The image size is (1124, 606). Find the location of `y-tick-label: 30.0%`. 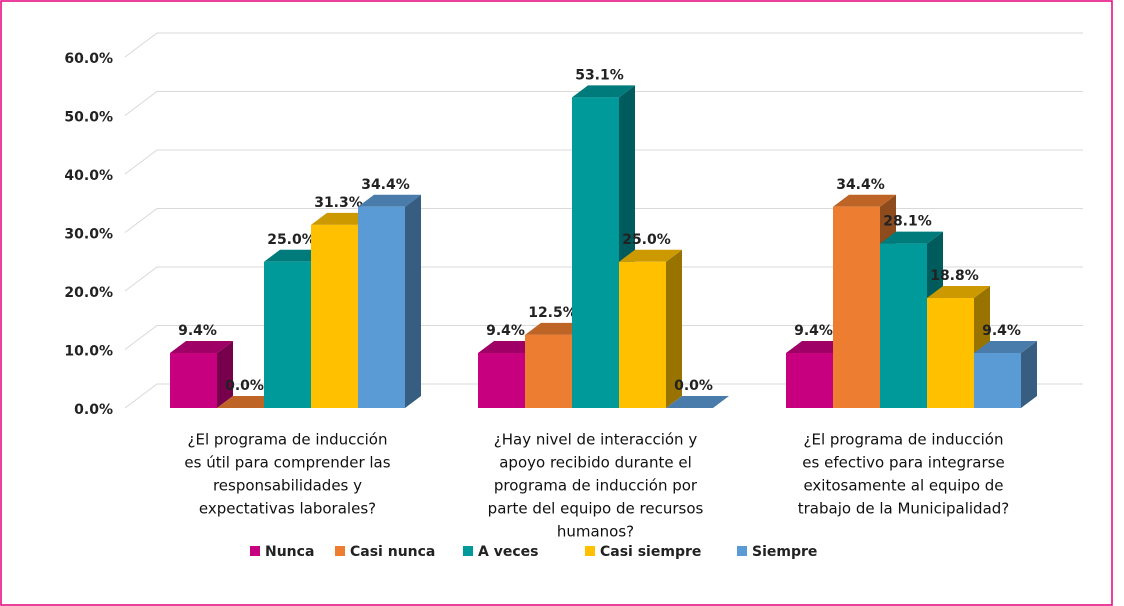

y-tick-label: 30.0% is located at coordinates (88, 235).